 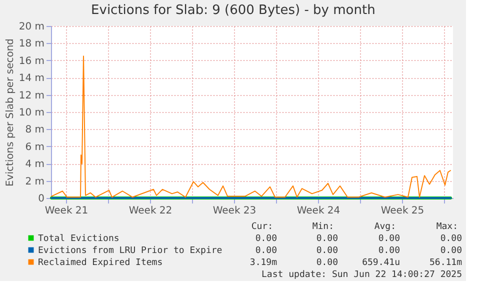 What do you see at coordinates (318, 211) in the screenshot?
I see `x-tick-label: Week 24` at bounding box center [318, 211].